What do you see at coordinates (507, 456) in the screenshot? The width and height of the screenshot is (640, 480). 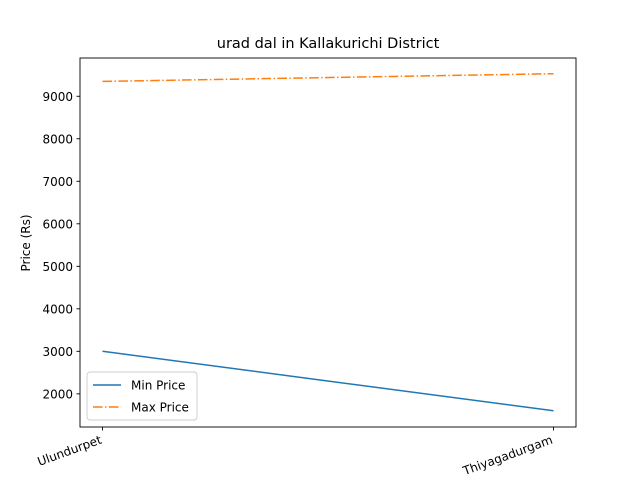 I see `x-tick-label: Thiyagadurgam` at bounding box center [507, 456].